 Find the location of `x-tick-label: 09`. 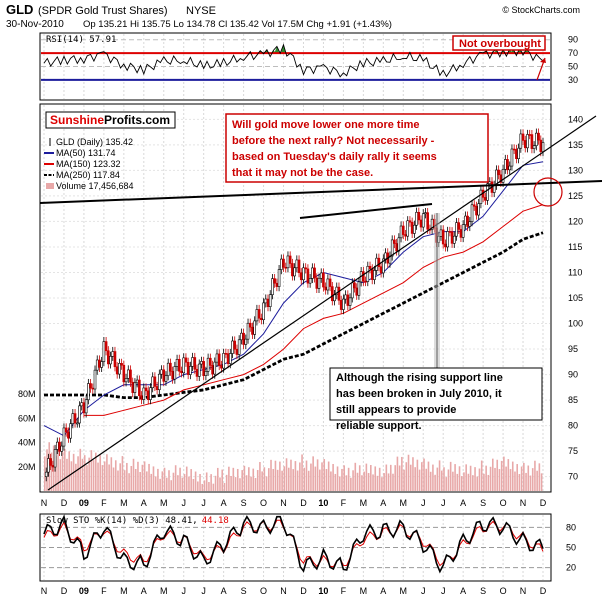

x-tick-label: 09 is located at coordinates (84, 591).